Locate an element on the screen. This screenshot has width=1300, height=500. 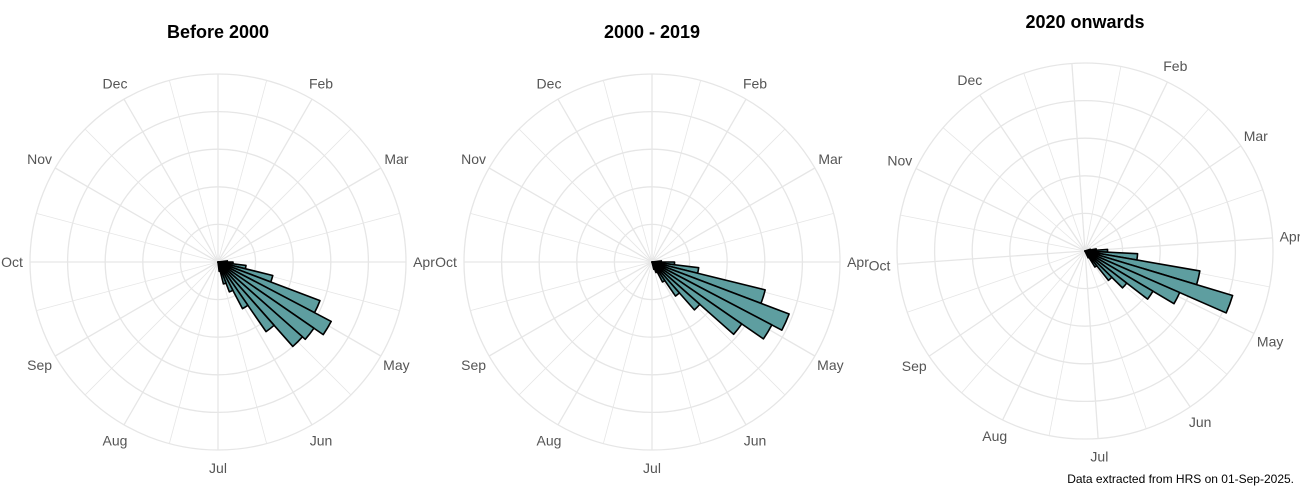
panel-title: 2020 onwards is located at coordinates (1084, 22).